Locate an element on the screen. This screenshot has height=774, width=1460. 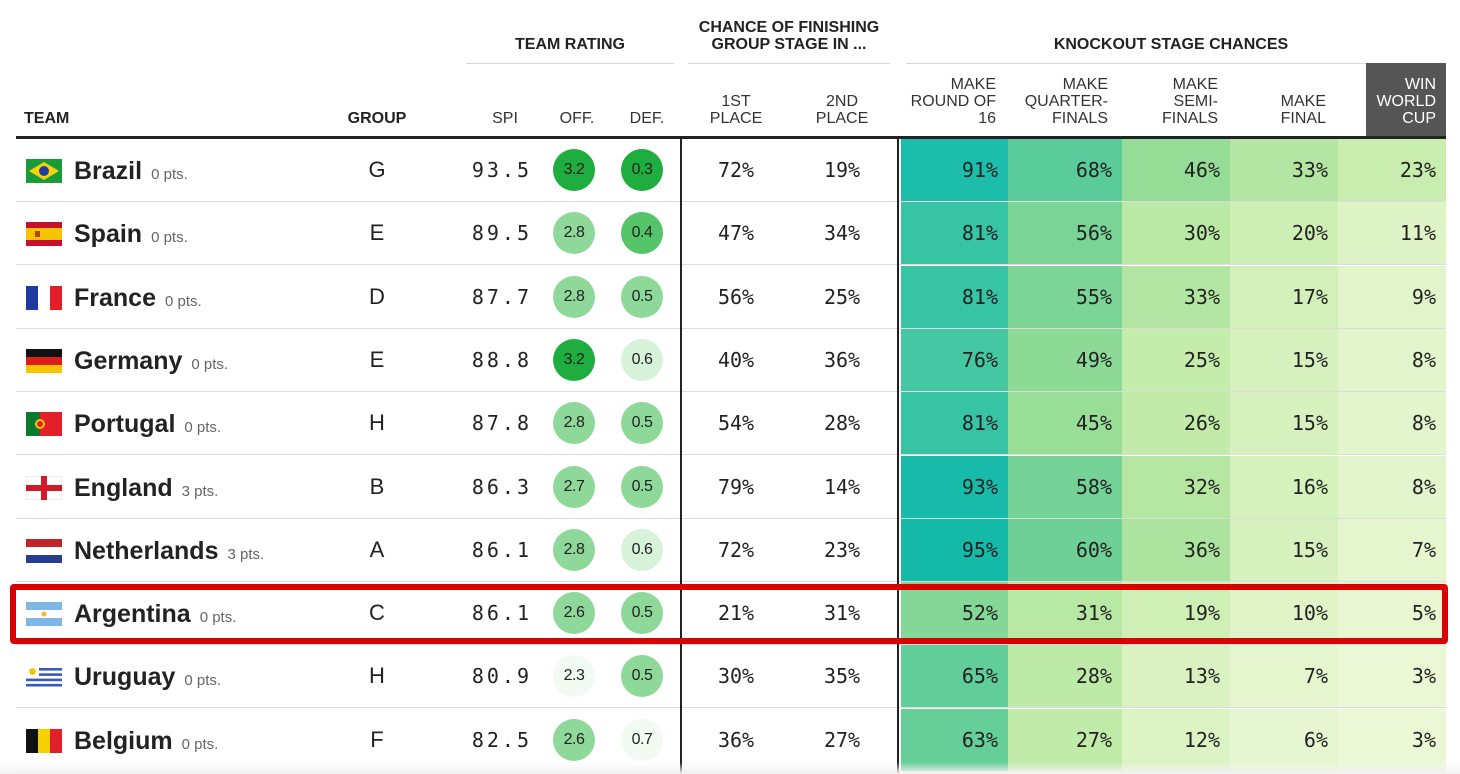
cell-qf: 31% is located at coordinates (1065, 613).